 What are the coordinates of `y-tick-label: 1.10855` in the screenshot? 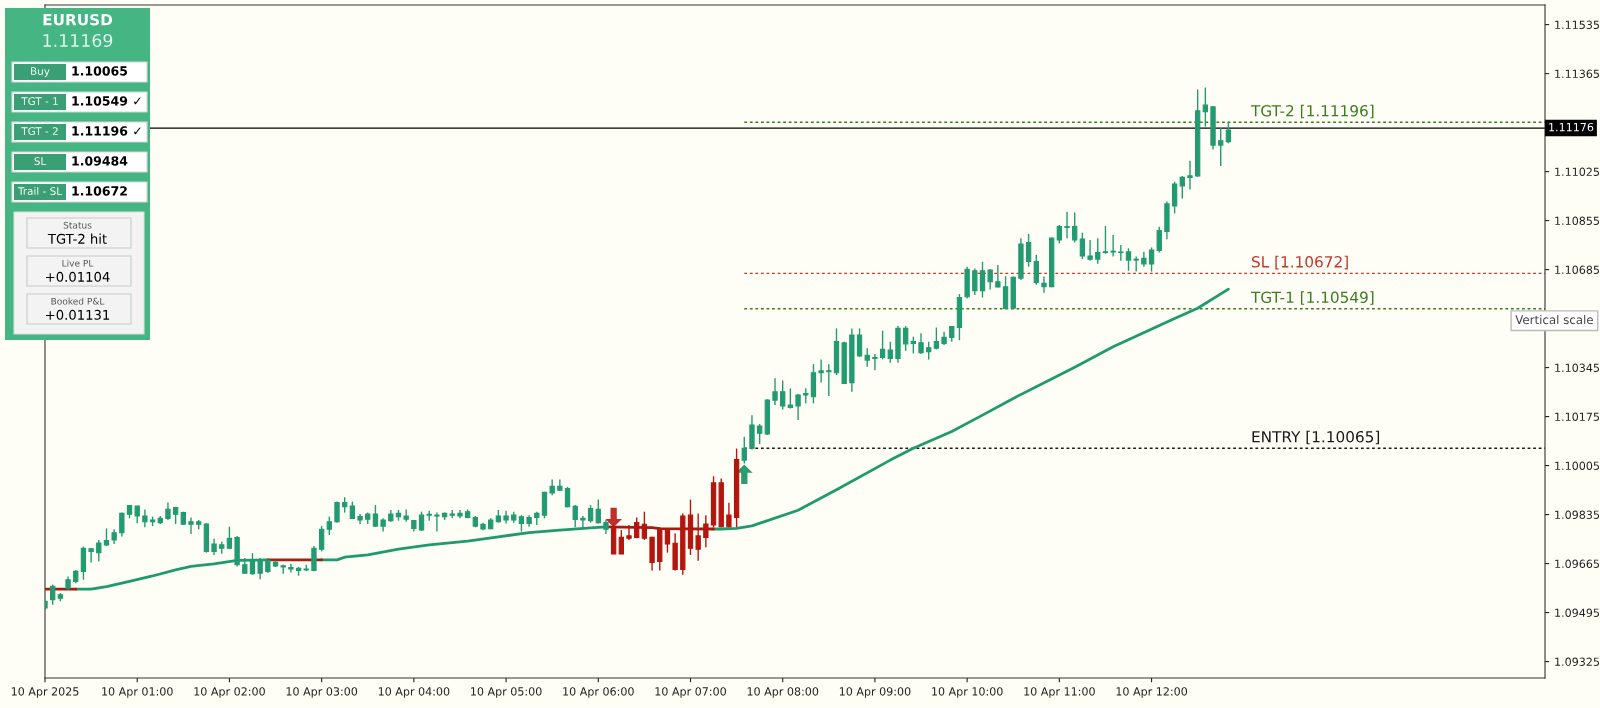 It's located at (1577, 220).